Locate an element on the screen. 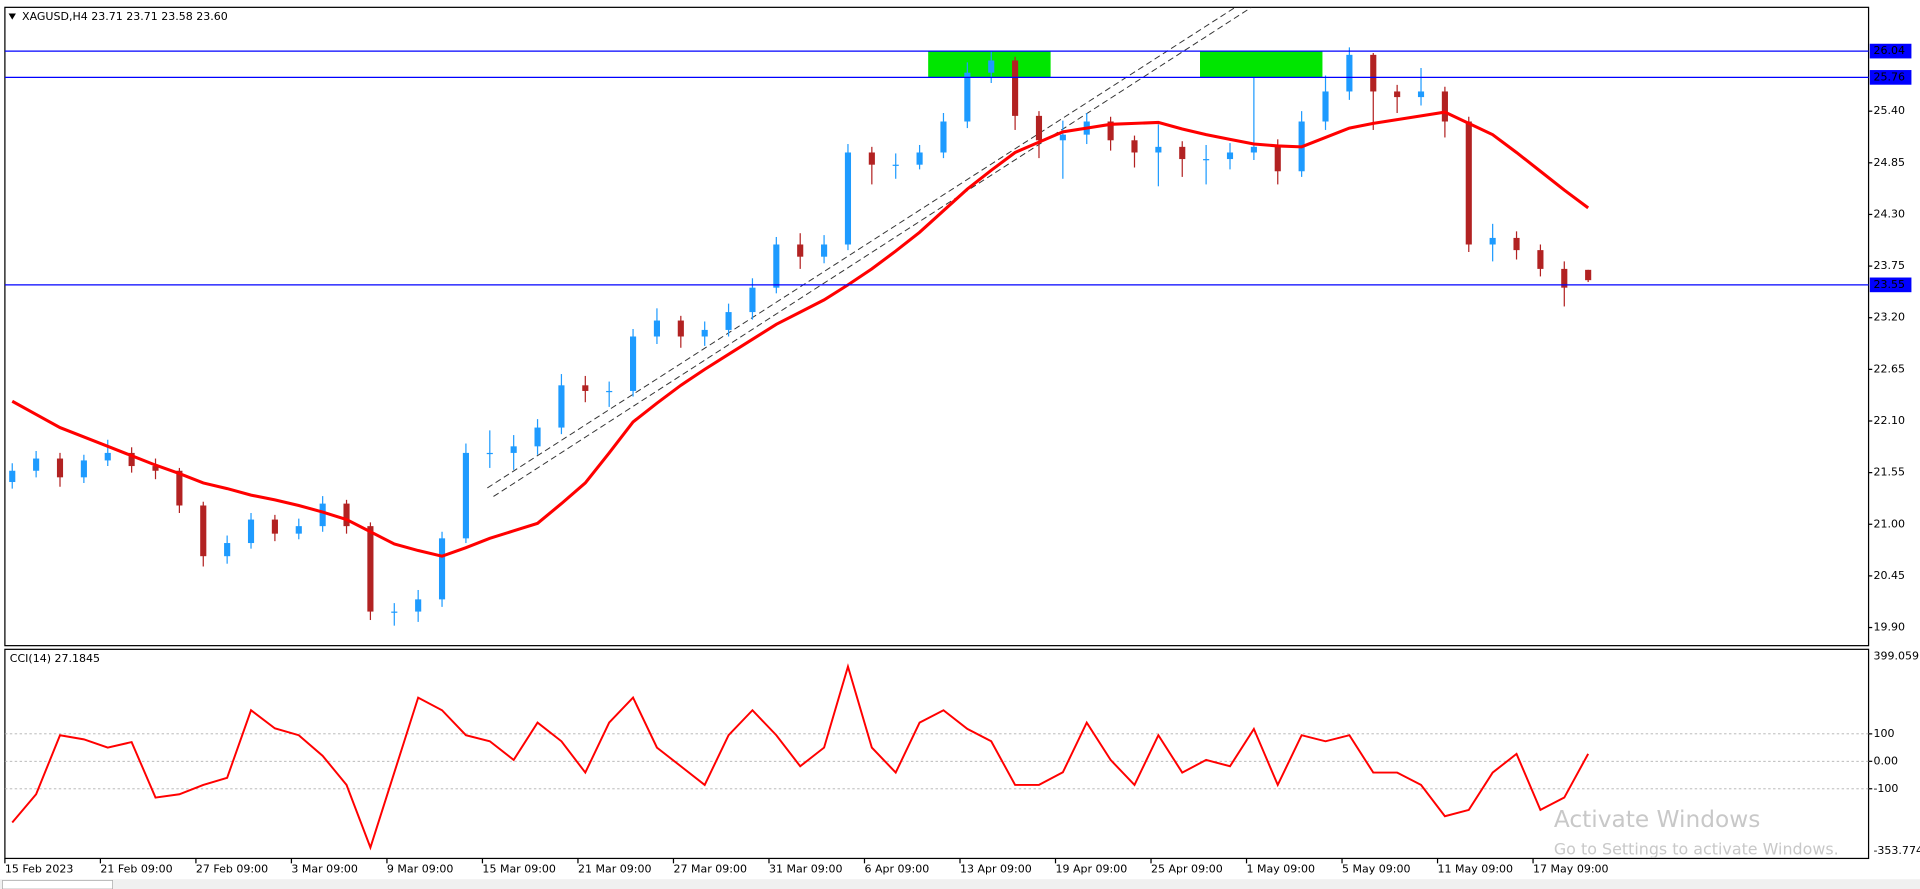 Image resolution: width=1920 pixels, height=889 pixels. x-tick-label: 25 Apr 09:00 is located at coordinates (1187, 868).